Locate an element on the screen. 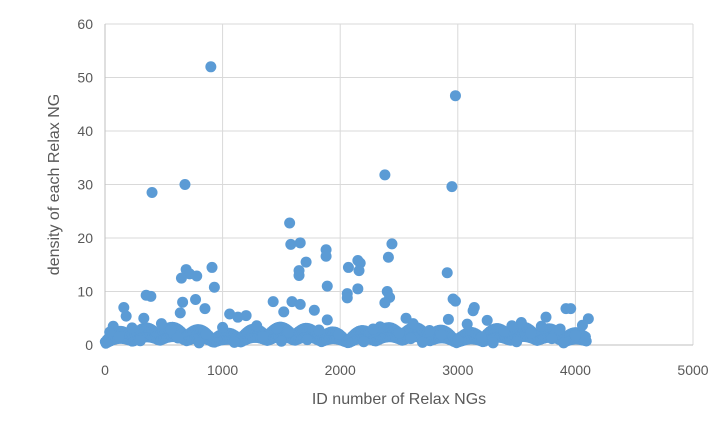  x-tick-label: 4000 is located at coordinates (575, 370).